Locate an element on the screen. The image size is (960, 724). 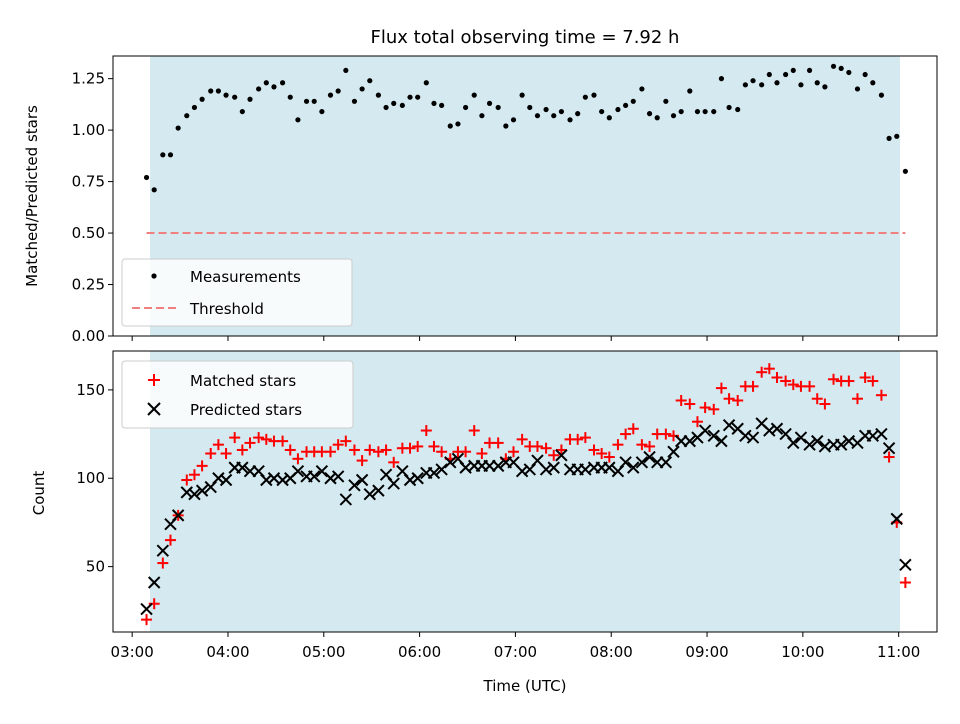
top-x-tick-marks is located at coordinates (515, 338).